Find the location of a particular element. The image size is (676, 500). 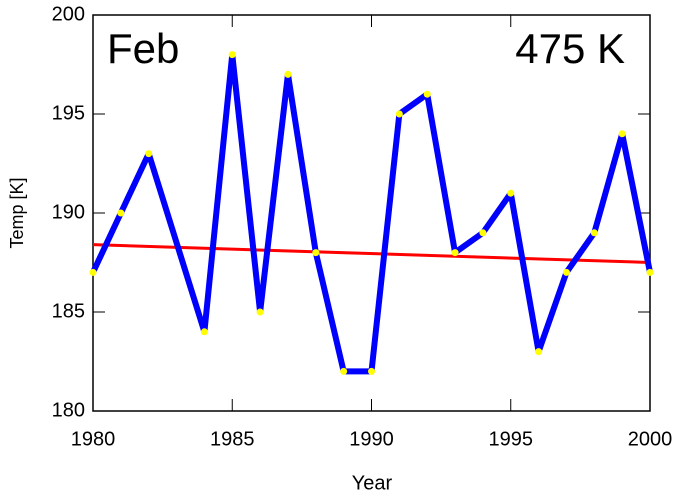

y-tick-label: 185 is located at coordinates (68, 311).